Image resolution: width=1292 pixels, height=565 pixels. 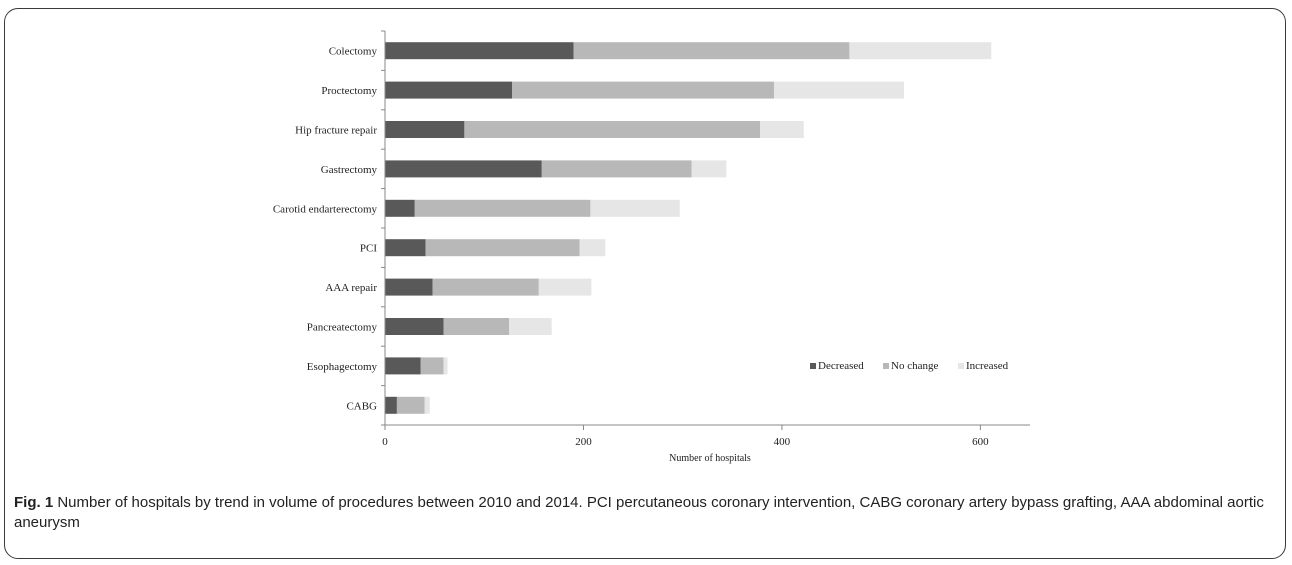 I want to click on category-label: Carotid endarterectomy, so click(x=325, y=209).